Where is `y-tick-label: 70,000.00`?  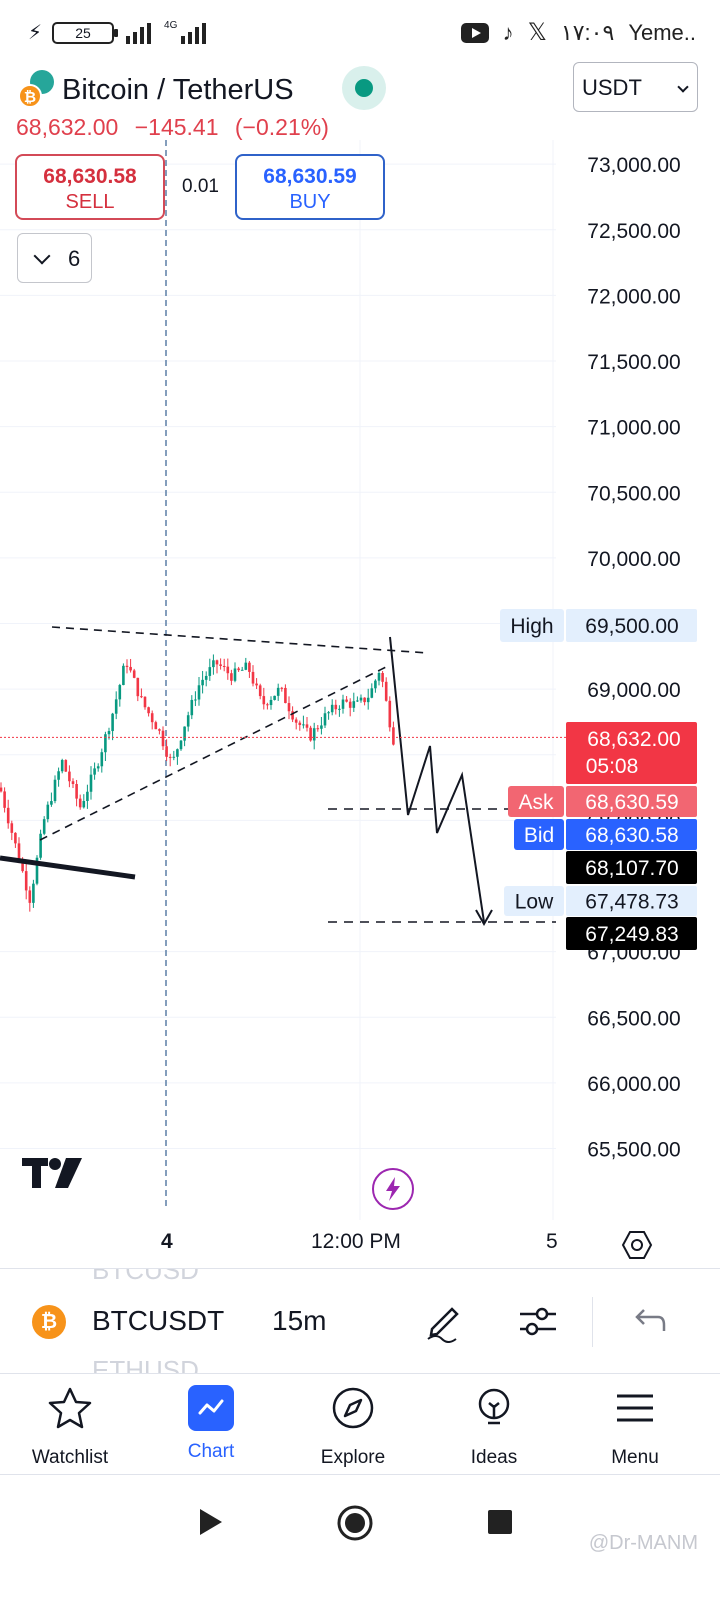 y-tick-label: 70,000.00 is located at coordinates (633, 559).